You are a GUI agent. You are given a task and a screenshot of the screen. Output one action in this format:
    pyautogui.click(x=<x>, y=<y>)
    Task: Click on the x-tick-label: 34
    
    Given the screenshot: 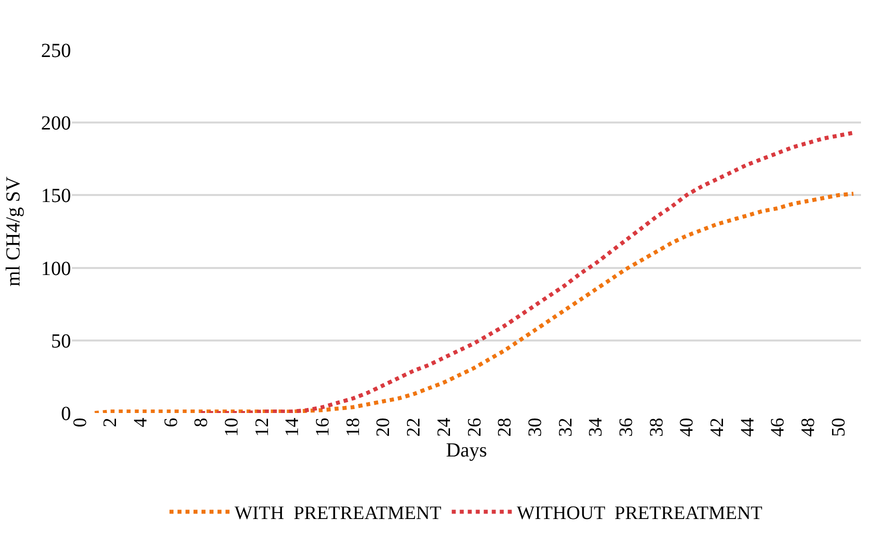 What is the action you would take?
    pyautogui.click(x=596, y=427)
    